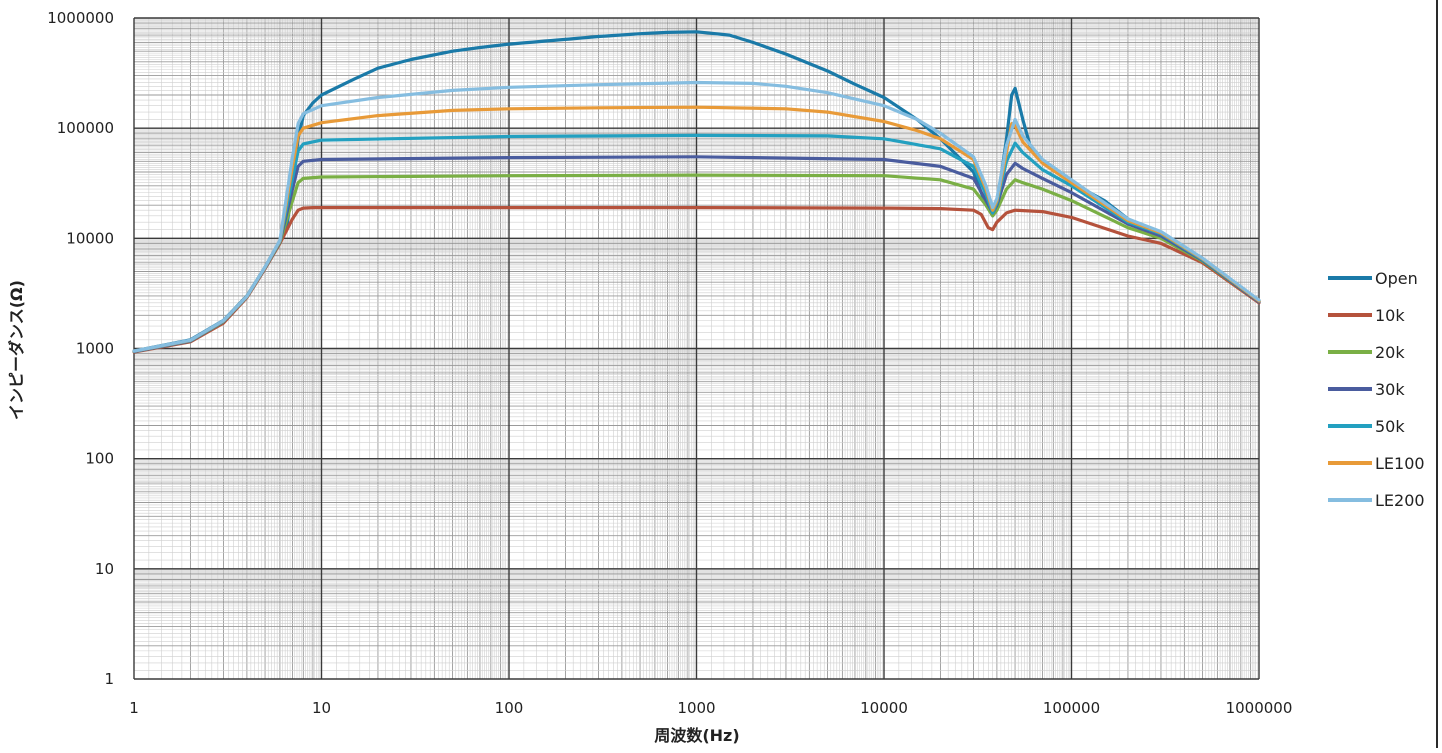 The height and width of the screenshot is (753, 1442). I want to click on y-tick-label: 1000, so click(95, 349).